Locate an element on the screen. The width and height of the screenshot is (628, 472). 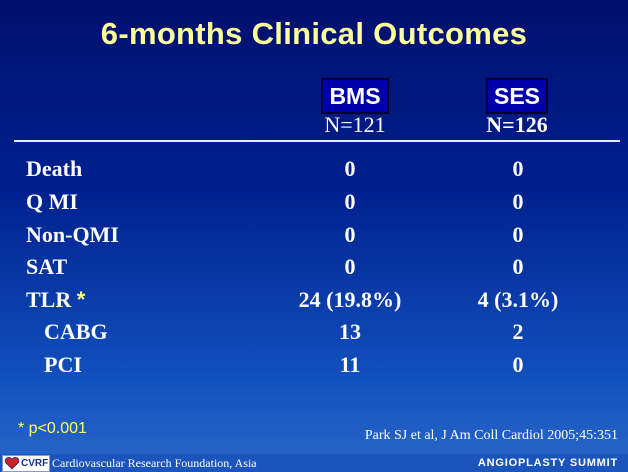
bms-n: N=121 is located at coordinates (355, 124).